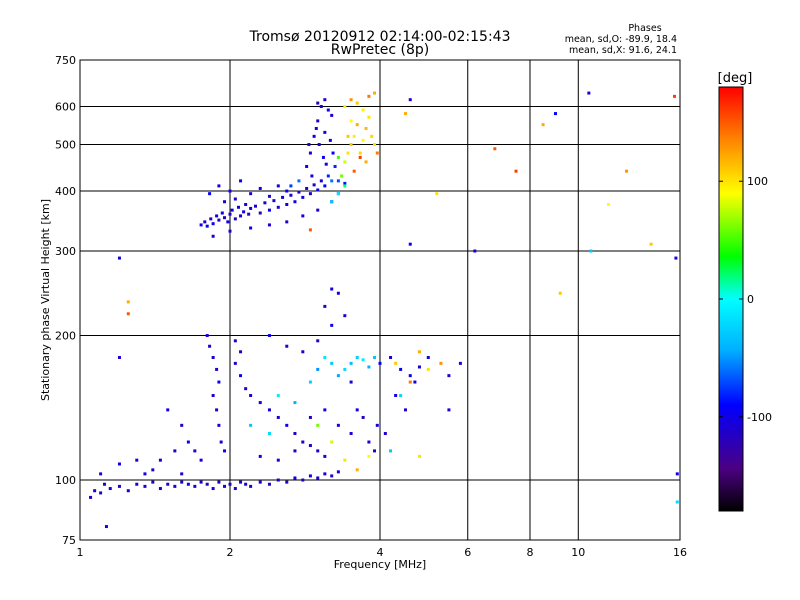 This screenshot has width=800, height=600. Describe the element at coordinates (65, 145) in the screenshot. I see `y-tick-label: 500` at that location.